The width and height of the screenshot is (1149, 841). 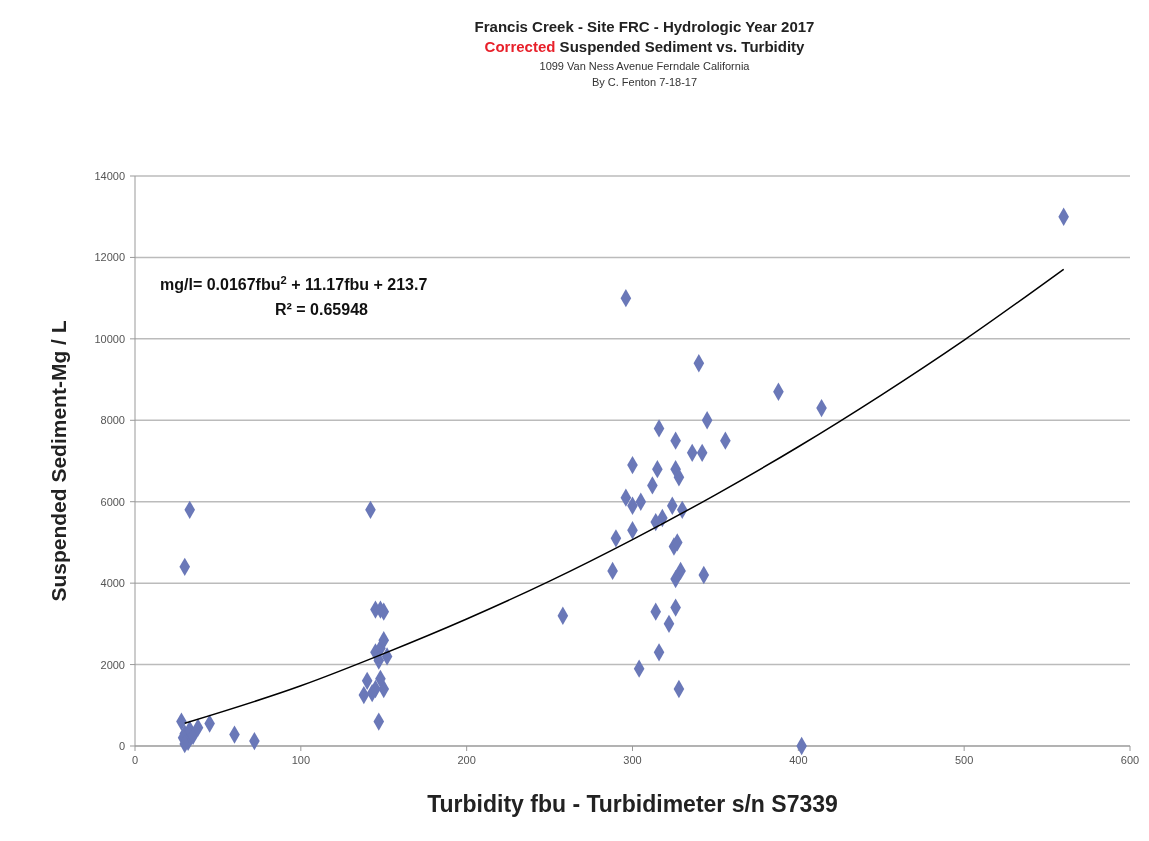 What do you see at coordinates (112, 501) in the screenshot?
I see `y-tick-label: 6000` at bounding box center [112, 501].